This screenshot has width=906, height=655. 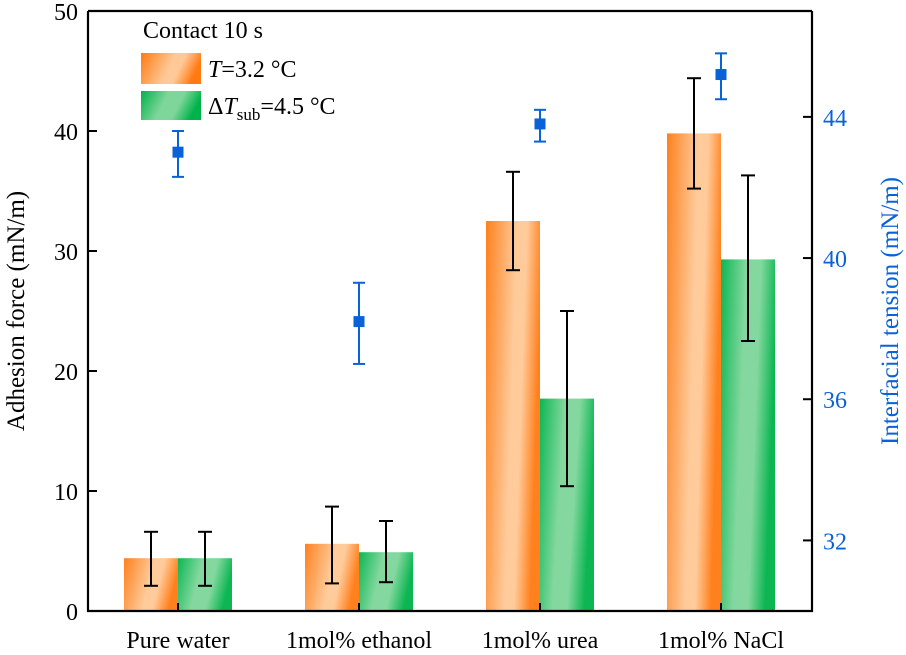 I want to click on y2-axis-title: Interfacial tension (mN/m), so click(x=890, y=311).